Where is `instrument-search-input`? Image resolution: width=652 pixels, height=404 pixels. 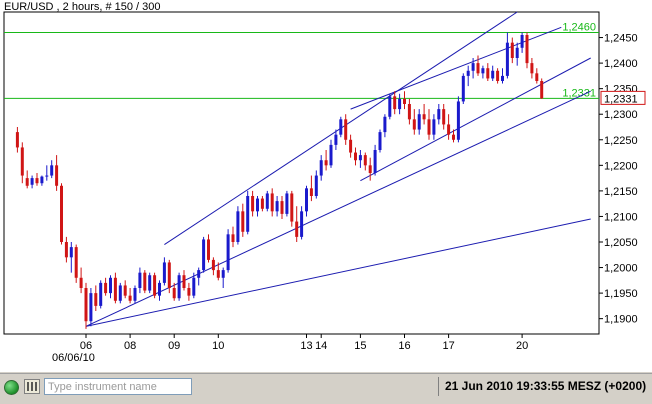 instrument-search-input is located at coordinates (118, 386).